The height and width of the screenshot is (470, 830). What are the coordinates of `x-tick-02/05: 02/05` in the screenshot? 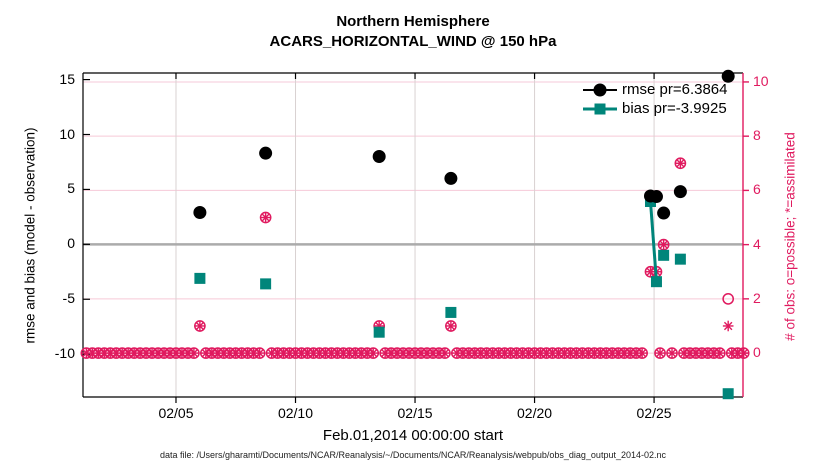 It's located at (176, 413).